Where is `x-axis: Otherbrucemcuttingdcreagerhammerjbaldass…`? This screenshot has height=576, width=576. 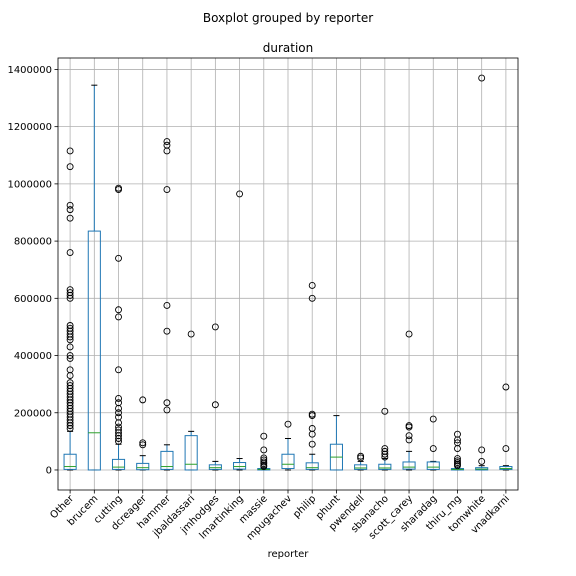 x-axis: Otherbrucemcuttingdcreagerhammerjbaldass… is located at coordinates (280, 516).